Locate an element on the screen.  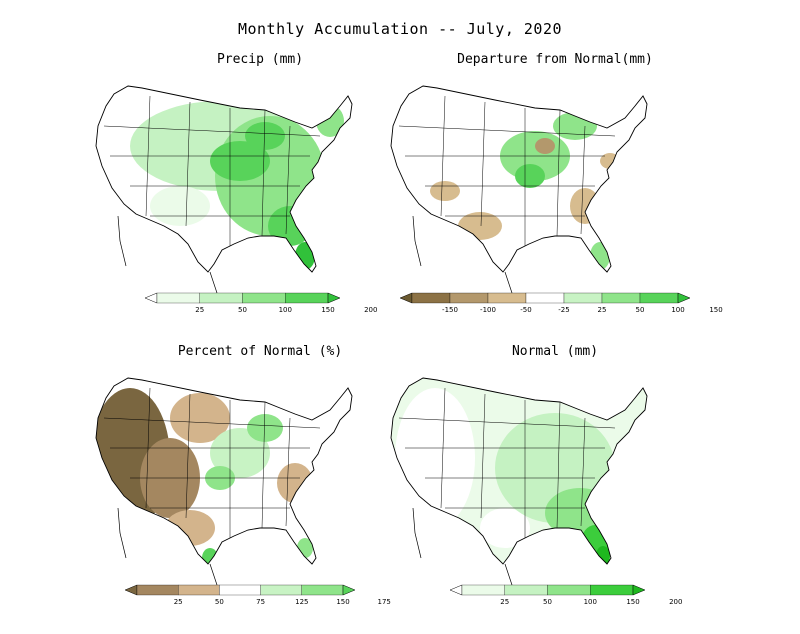
legend-normal: 25 50 100 150 200 is located at coordinates (565, 597).